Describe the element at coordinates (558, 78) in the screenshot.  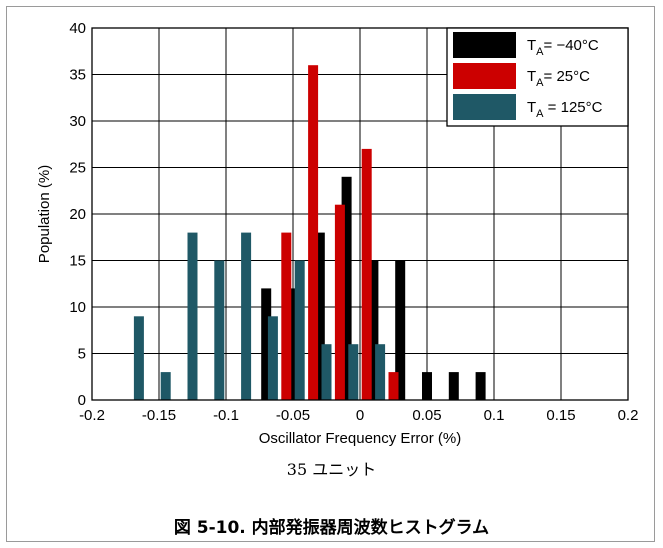
I see `legend-label: TA= 25°C` at that location.